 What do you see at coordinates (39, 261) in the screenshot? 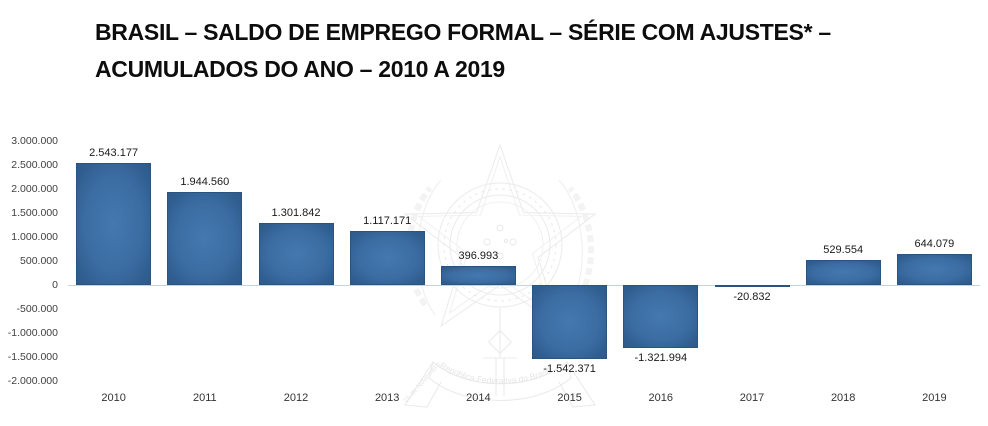
I see `y-tick-label: 500.000` at bounding box center [39, 261].